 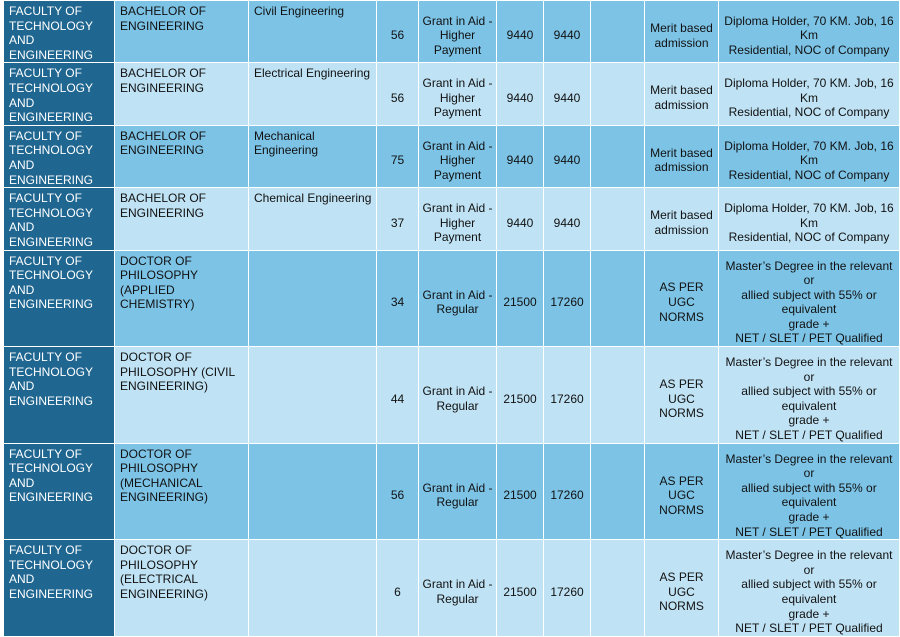 I want to click on intake-cell: 75, so click(x=397, y=156).